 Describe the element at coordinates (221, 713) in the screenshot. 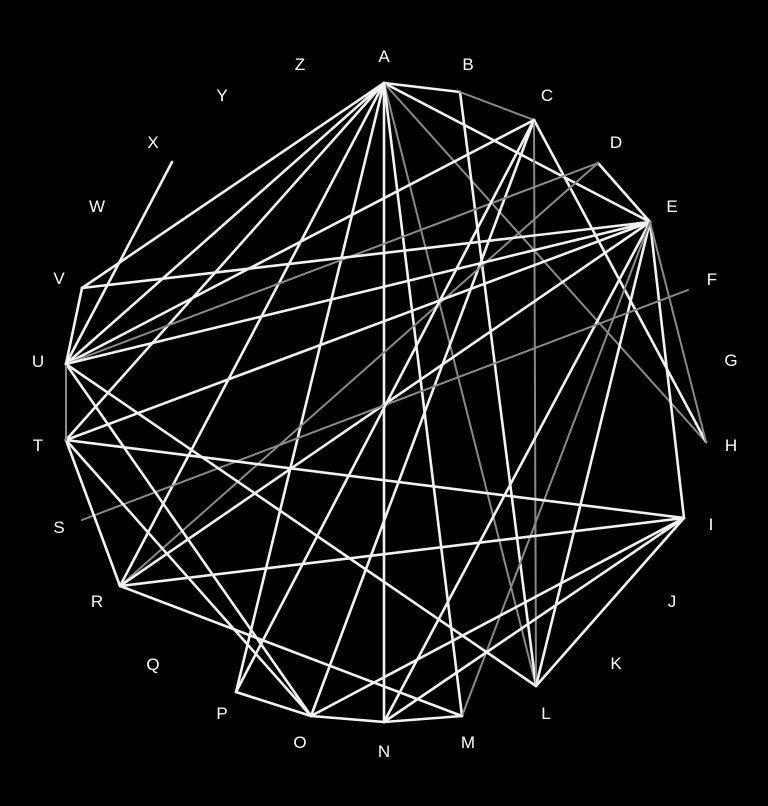

I see `node-label-p: P` at that location.